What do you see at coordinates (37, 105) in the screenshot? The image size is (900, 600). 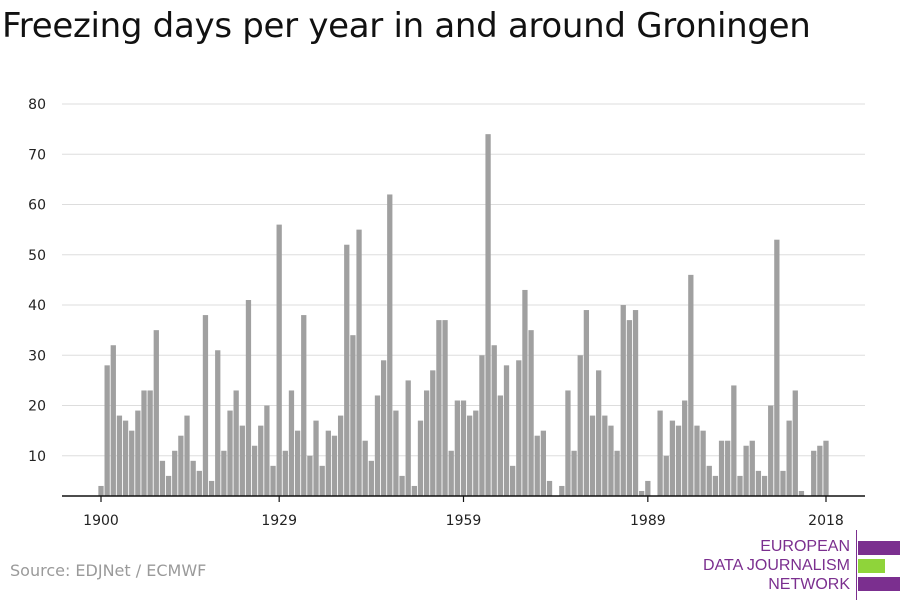 I see `y-tick-label-80: 80` at bounding box center [37, 105].